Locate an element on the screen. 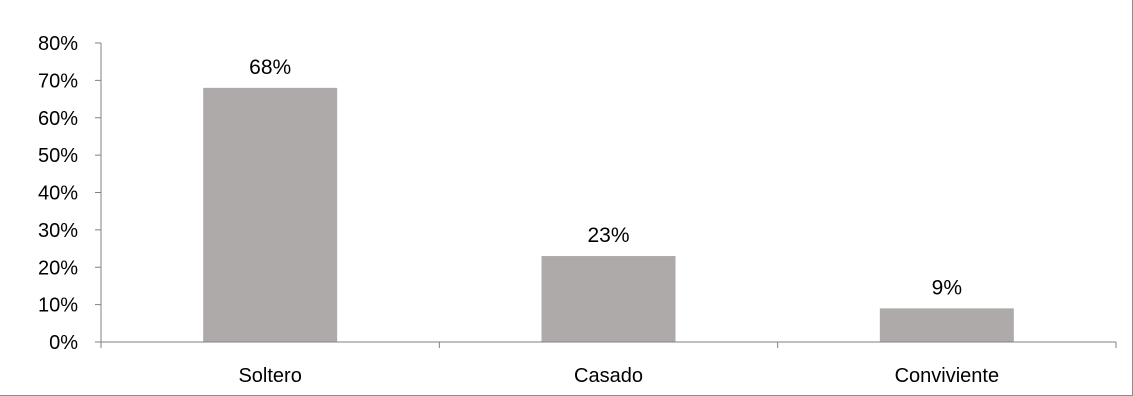 The image size is (1133, 396). category-label: Soltero is located at coordinates (269, 376).